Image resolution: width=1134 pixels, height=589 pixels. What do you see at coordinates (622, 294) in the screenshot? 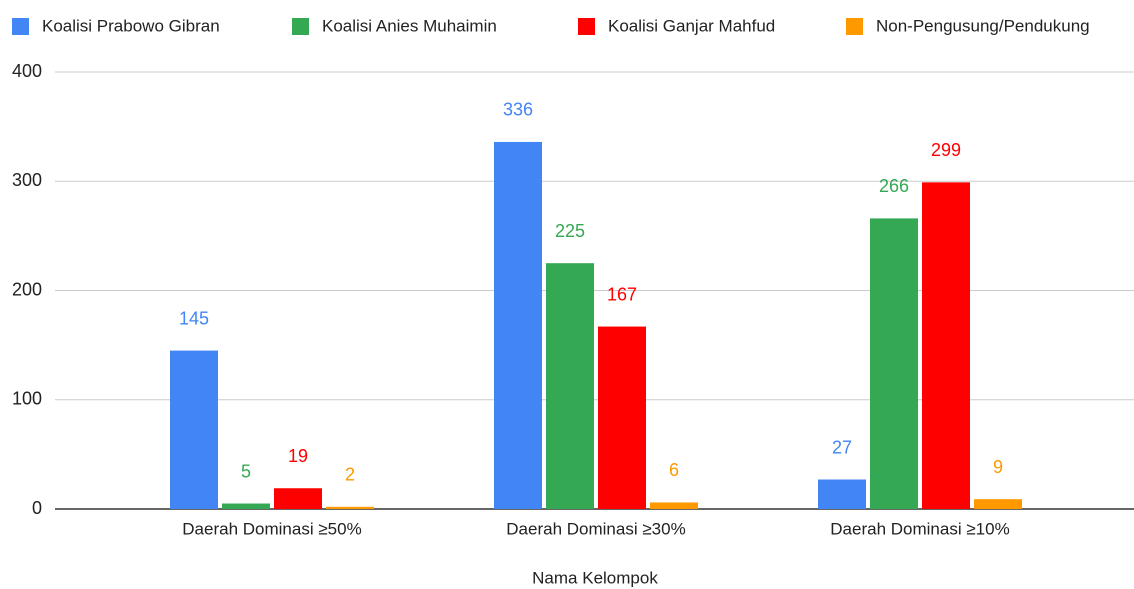
I see `data-label: 167` at bounding box center [622, 294].